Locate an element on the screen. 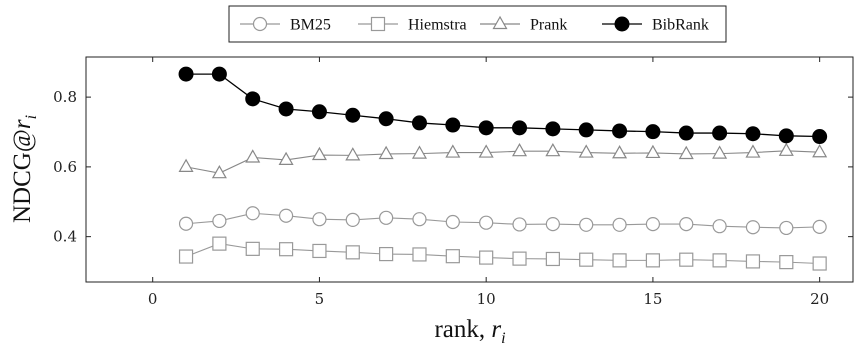  x-tick-label: 10 is located at coordinates (486, 299).